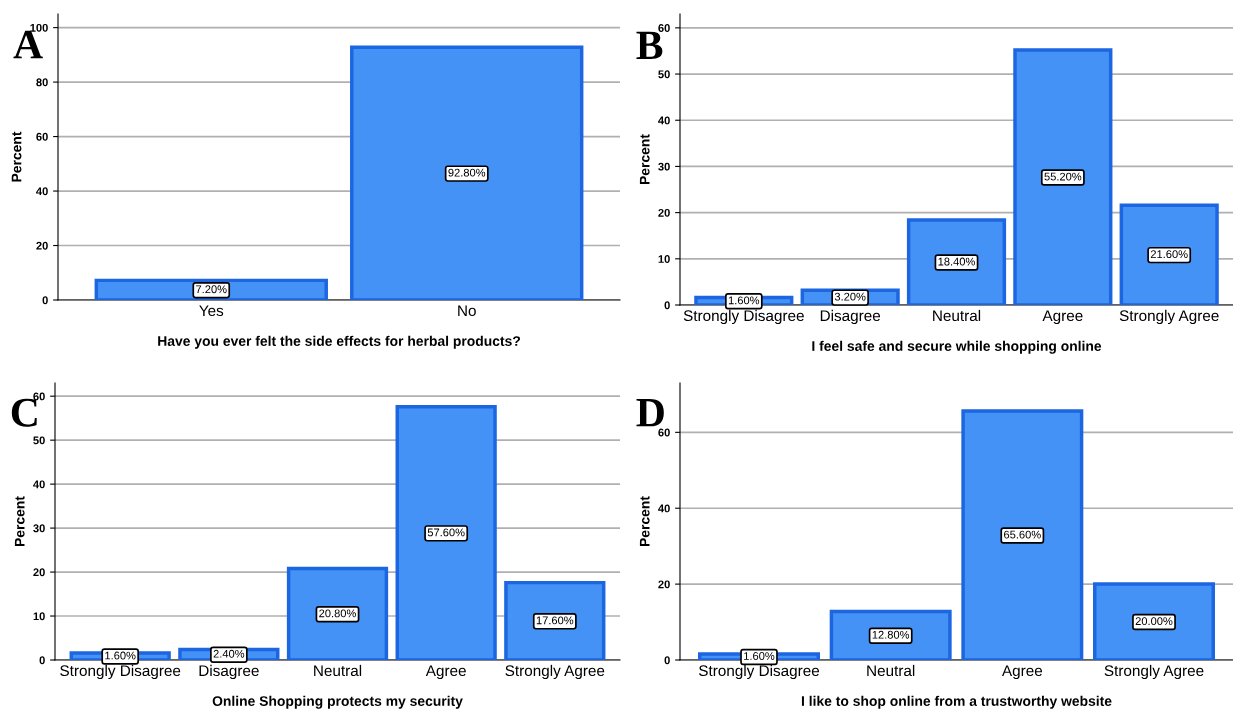  Describe the element at coordinates (446, 532) in the screenshot. I see `data-label: 57.60%` at that location.